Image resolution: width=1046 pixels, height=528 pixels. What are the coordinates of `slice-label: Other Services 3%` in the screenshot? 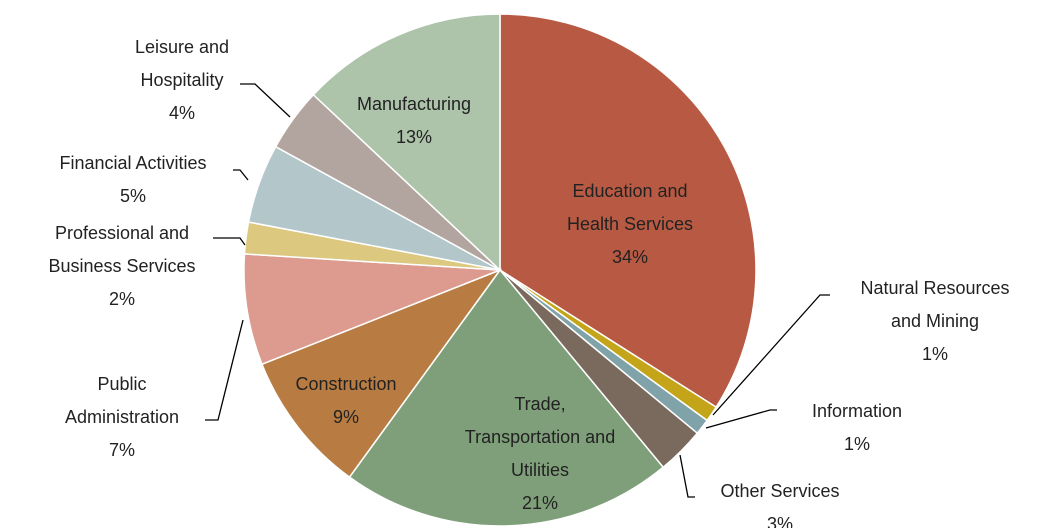 It's located at (780, 501).